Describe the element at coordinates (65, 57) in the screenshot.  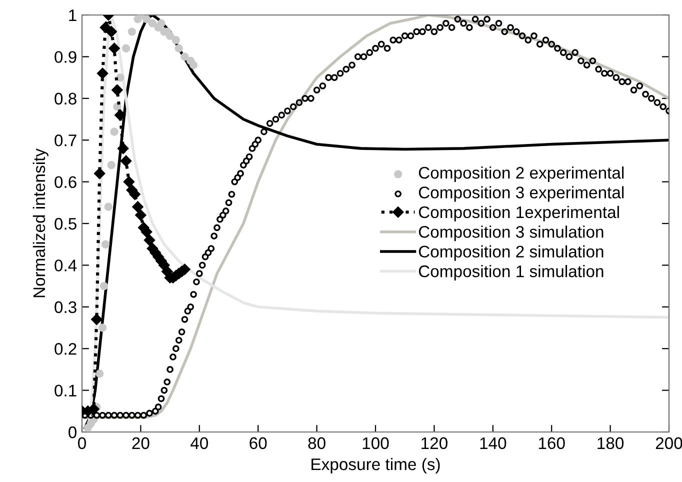
I see `y-tick-label: 0.9` at that location.